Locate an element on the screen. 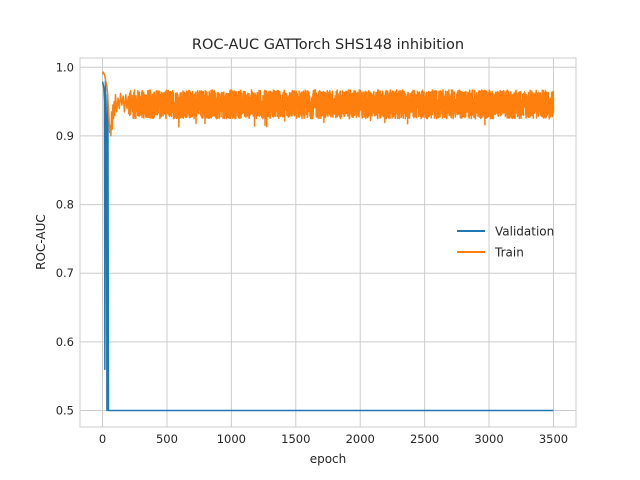 This screenshot has height=480, width=640. y-tick-label: 1.0 is located at coordinates (65, 67).